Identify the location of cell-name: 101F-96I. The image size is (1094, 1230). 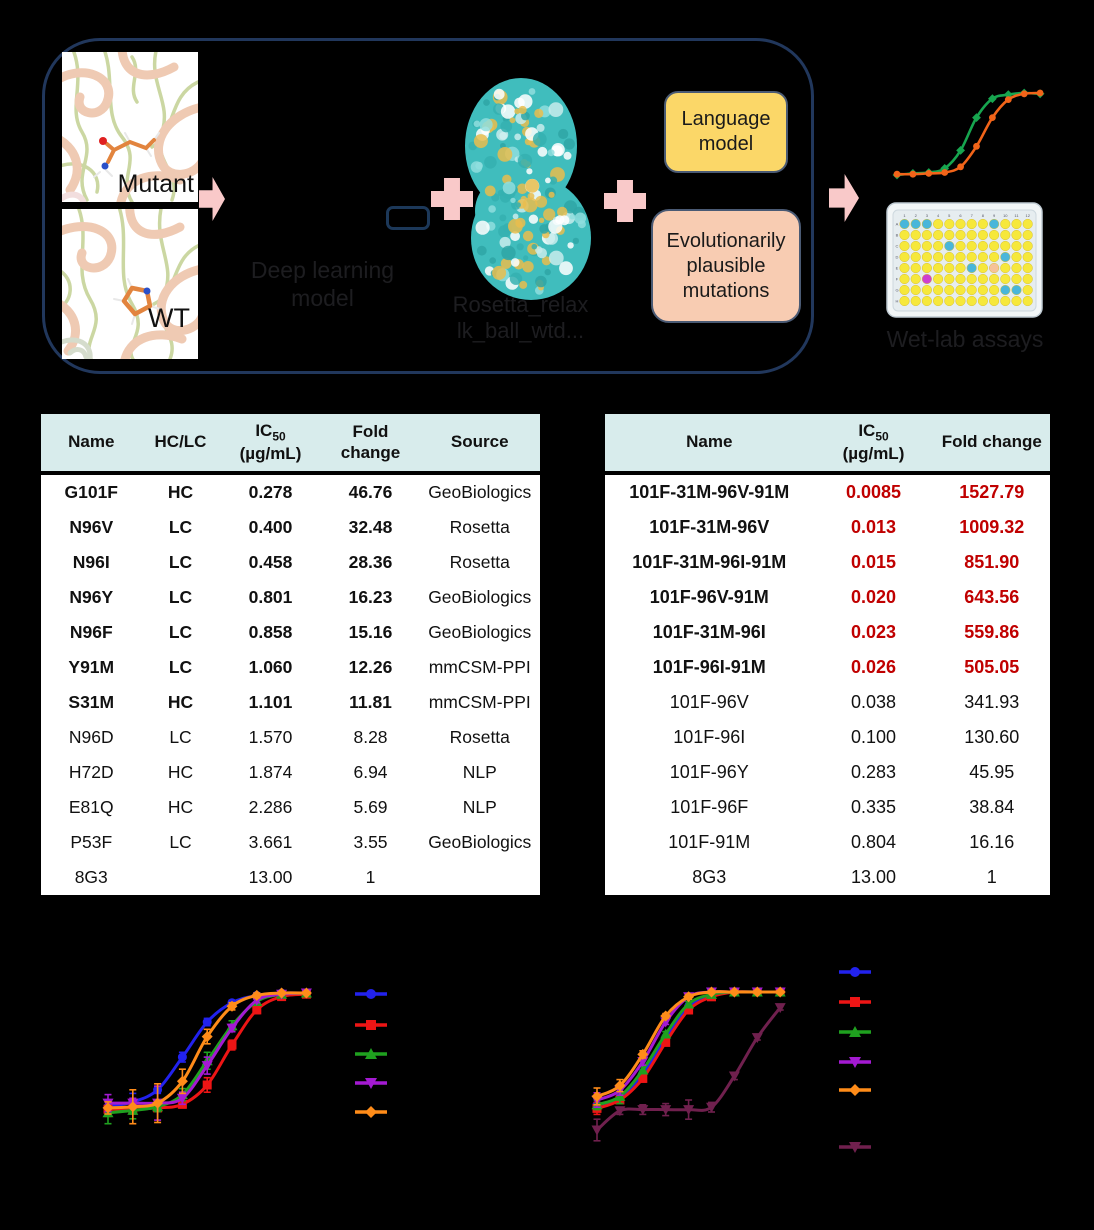
(709, 737).